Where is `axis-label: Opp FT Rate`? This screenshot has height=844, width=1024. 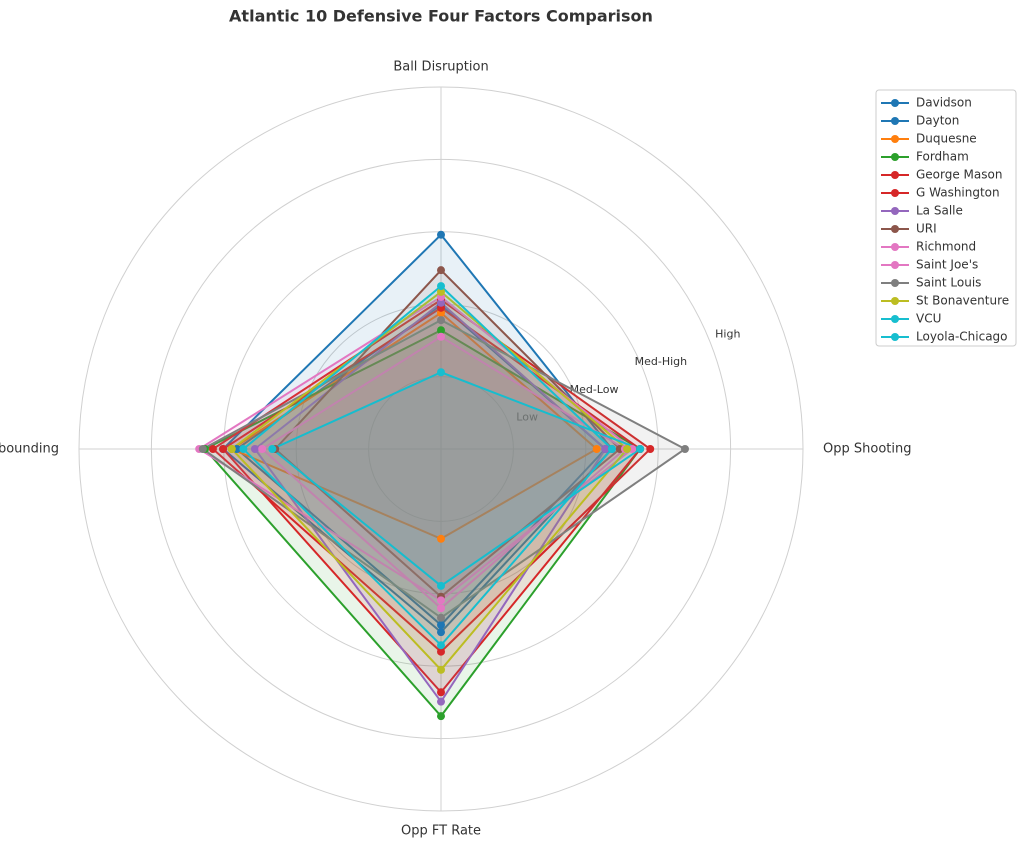 axis-label: Opp FT Rate is located at coordinates (441, 831).